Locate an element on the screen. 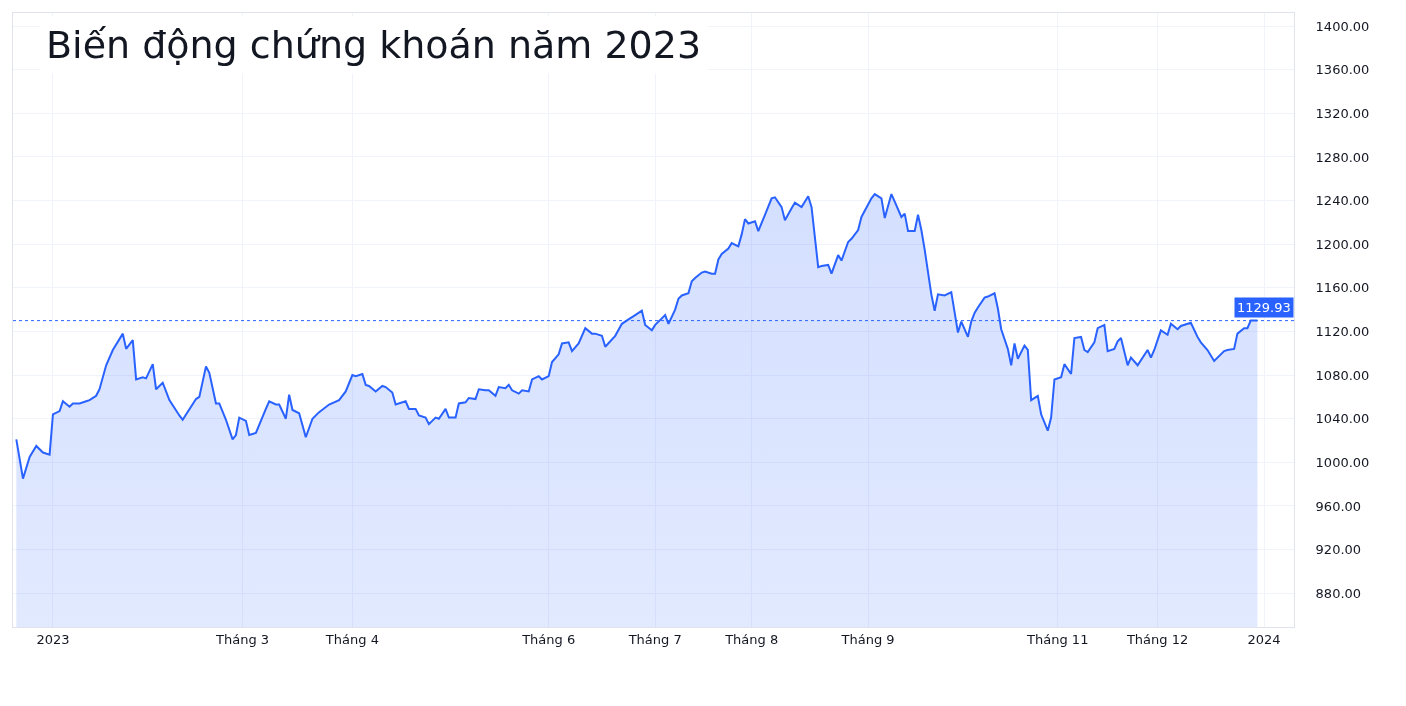 The height and width of the screenshot is (706, 1406). y-tick-label: 1200.00 is located at coordinates (1342, 244).